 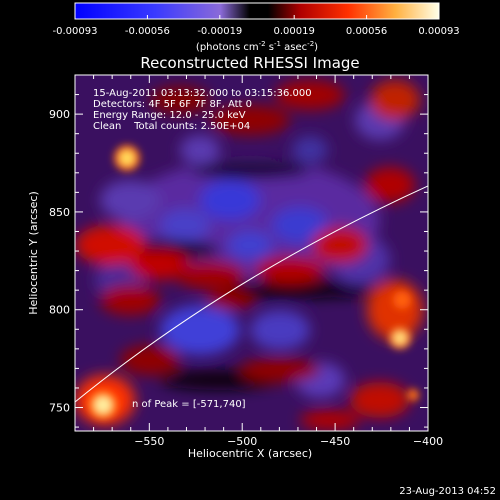 What do you see at coordinates (172, 104) in the screenshot?
I see `detectors-text: Detectors: 4F 5F 6F 7F 8F, Att 0` at bounding box center [172, 104].